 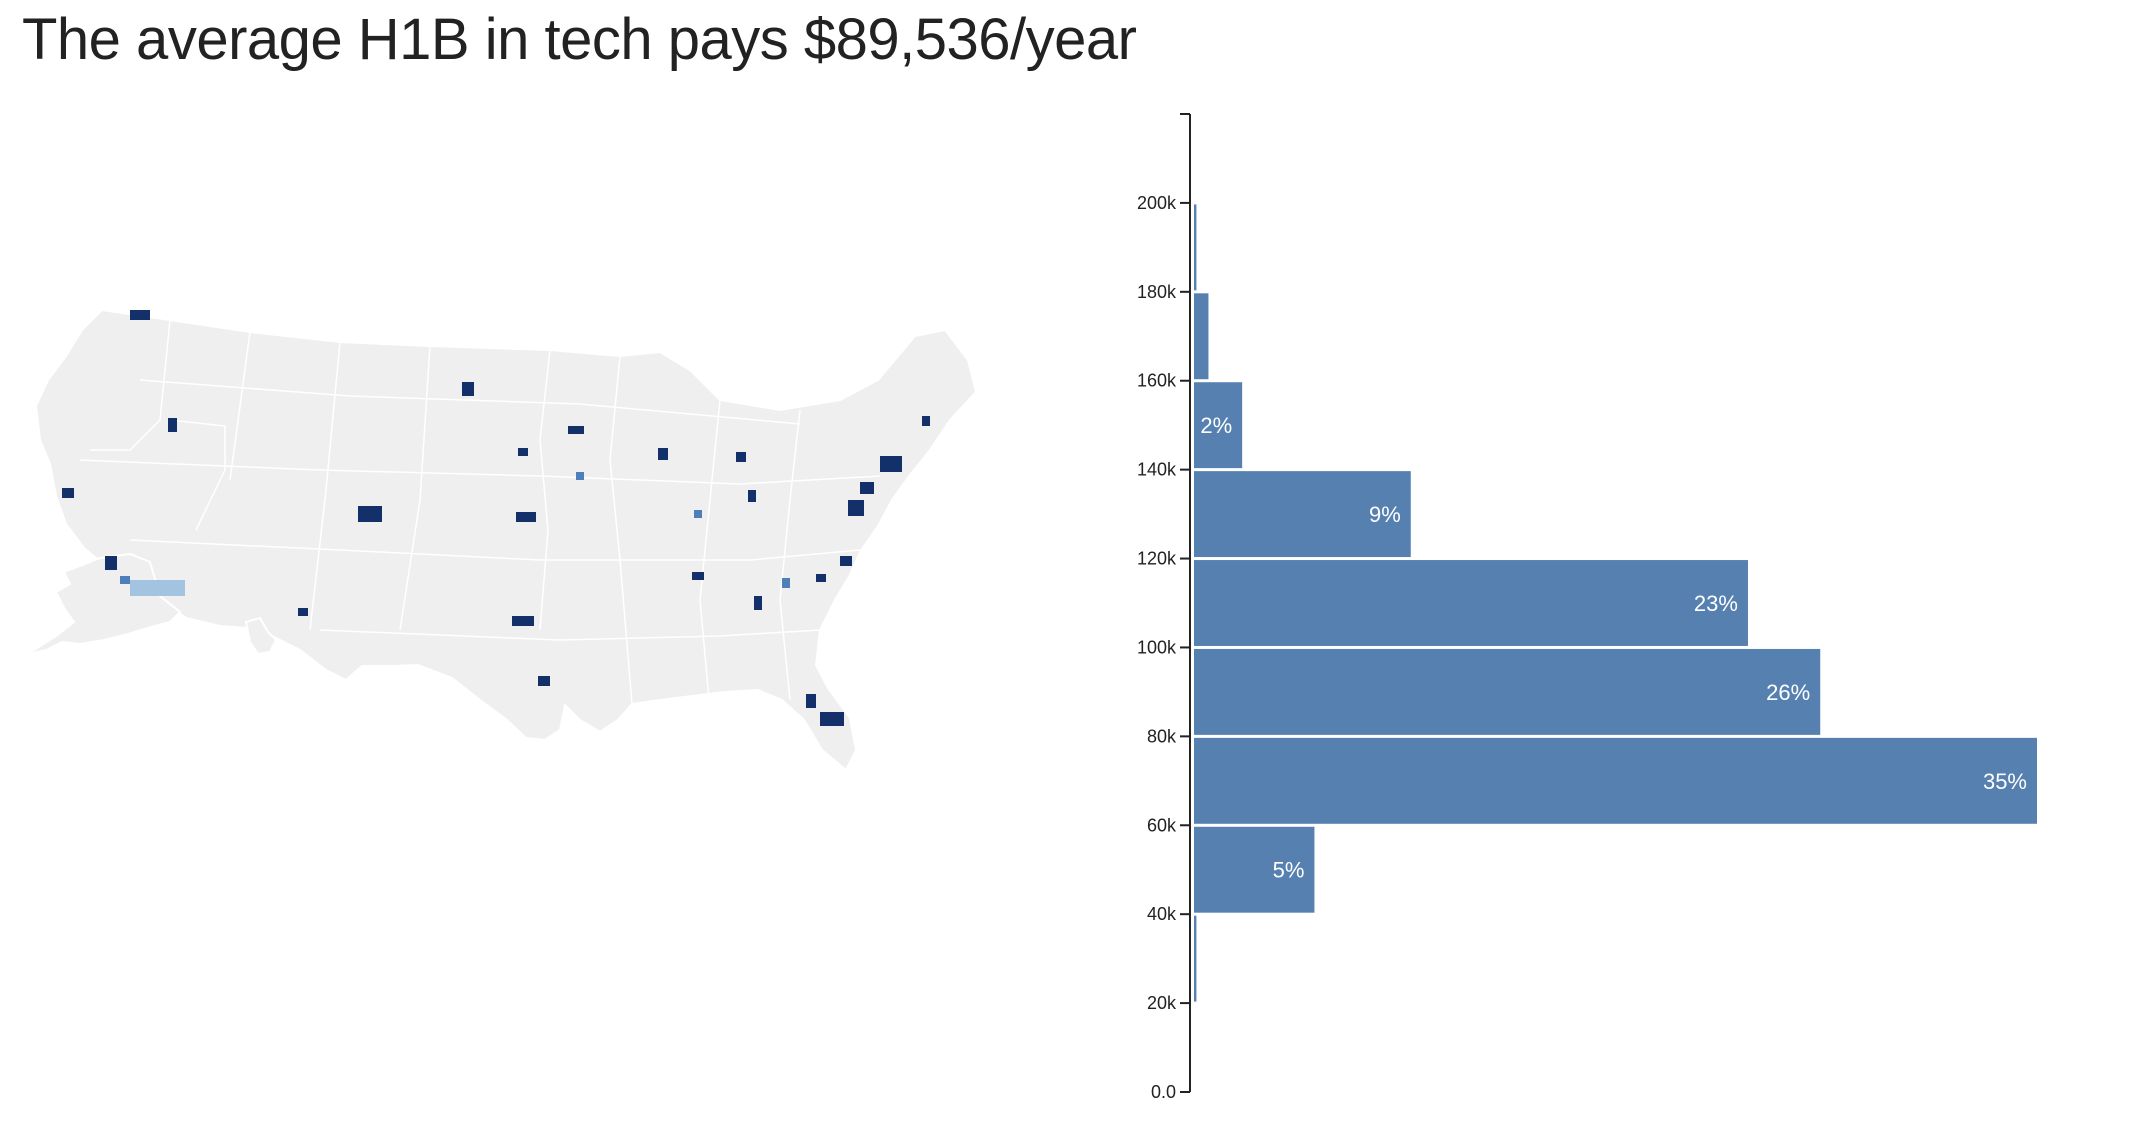 I want to click on county-new-york-ny, so click(x=891, y=464).